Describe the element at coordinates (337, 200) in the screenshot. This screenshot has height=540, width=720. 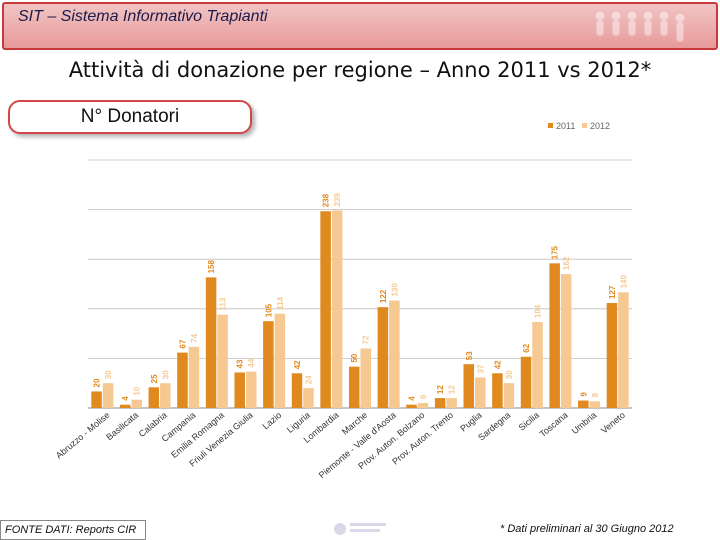
I see `data-label-2012-8: 239` at that location.